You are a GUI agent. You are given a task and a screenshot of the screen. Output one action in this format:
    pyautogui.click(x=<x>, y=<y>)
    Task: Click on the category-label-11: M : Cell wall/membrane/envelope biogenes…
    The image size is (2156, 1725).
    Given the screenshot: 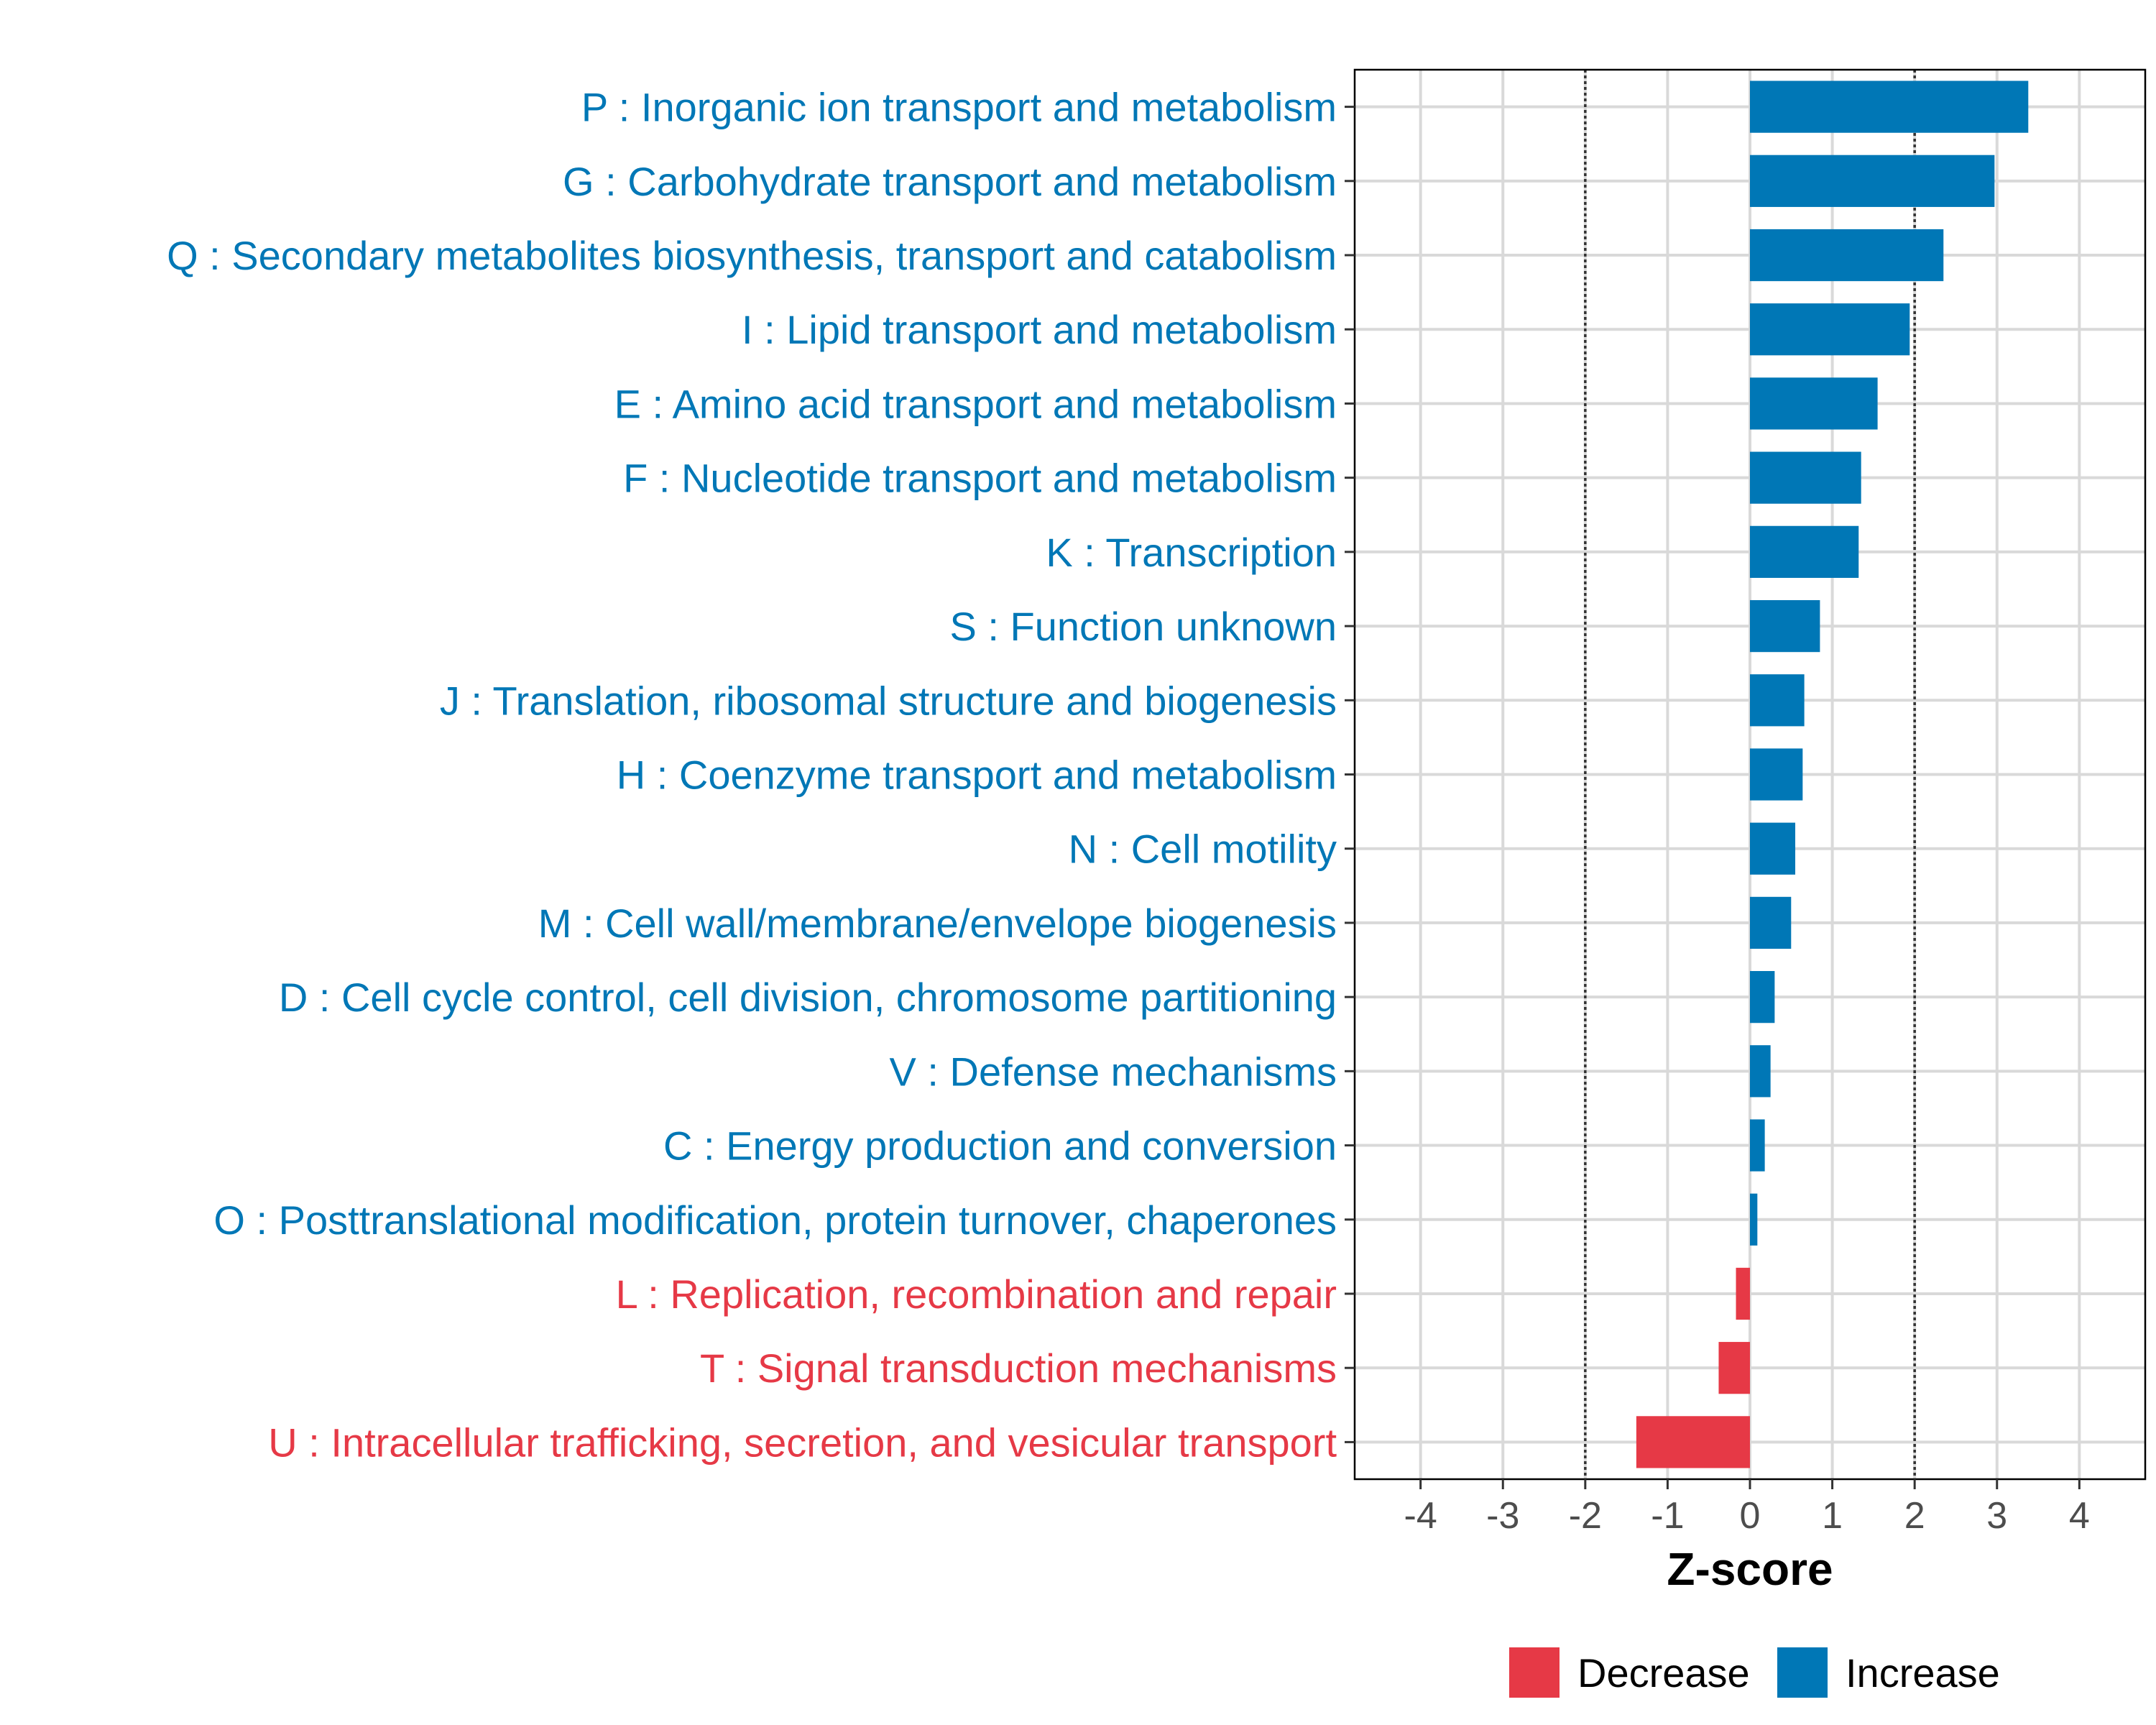 What is the action you would take?
    pyautogui.click(x=937, y=923)
    